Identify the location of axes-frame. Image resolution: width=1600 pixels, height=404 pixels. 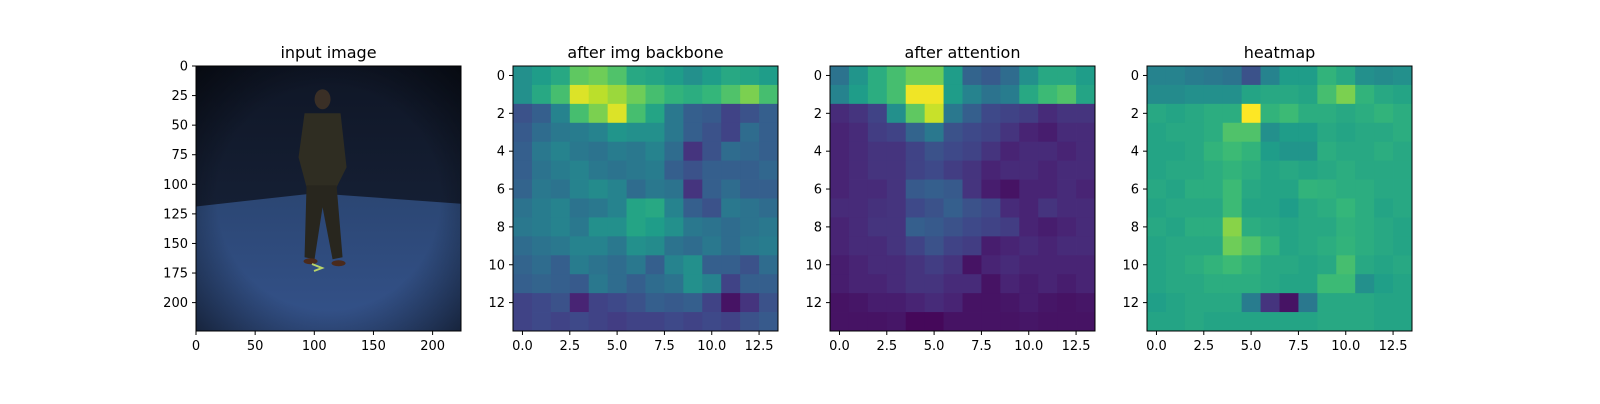
(1279, 198).